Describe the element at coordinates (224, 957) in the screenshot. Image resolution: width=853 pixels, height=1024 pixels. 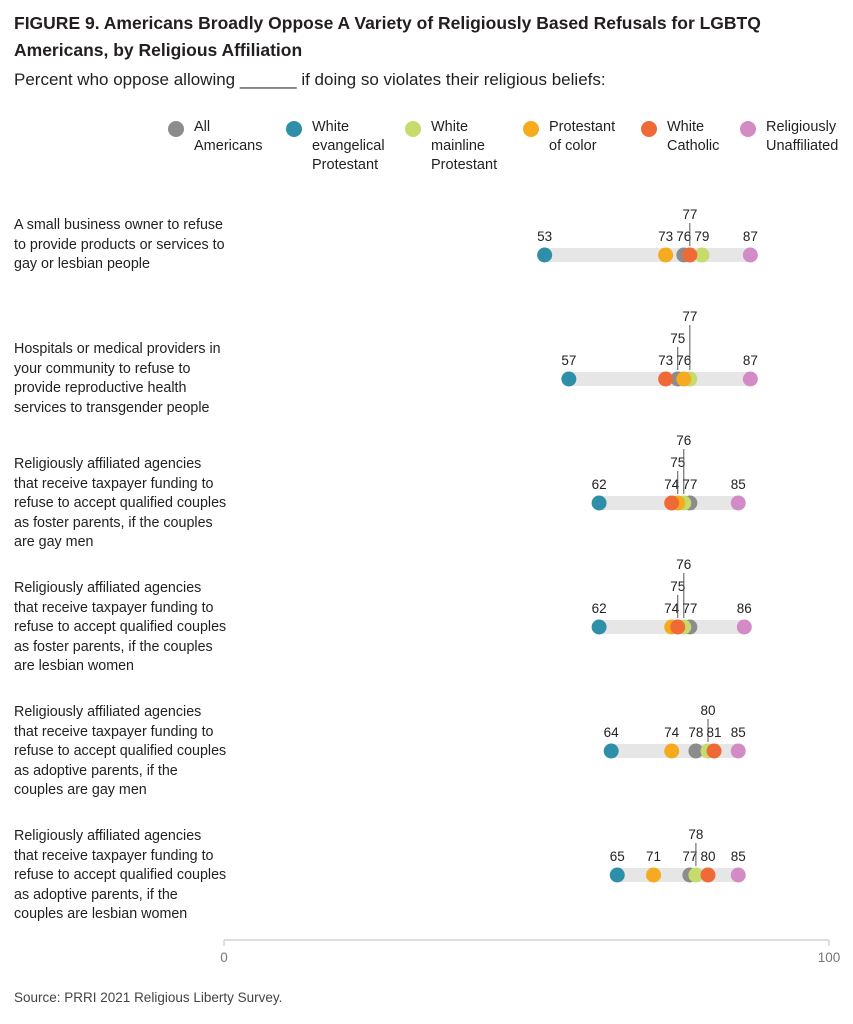
I see `x-tick-label: 0` at that location.